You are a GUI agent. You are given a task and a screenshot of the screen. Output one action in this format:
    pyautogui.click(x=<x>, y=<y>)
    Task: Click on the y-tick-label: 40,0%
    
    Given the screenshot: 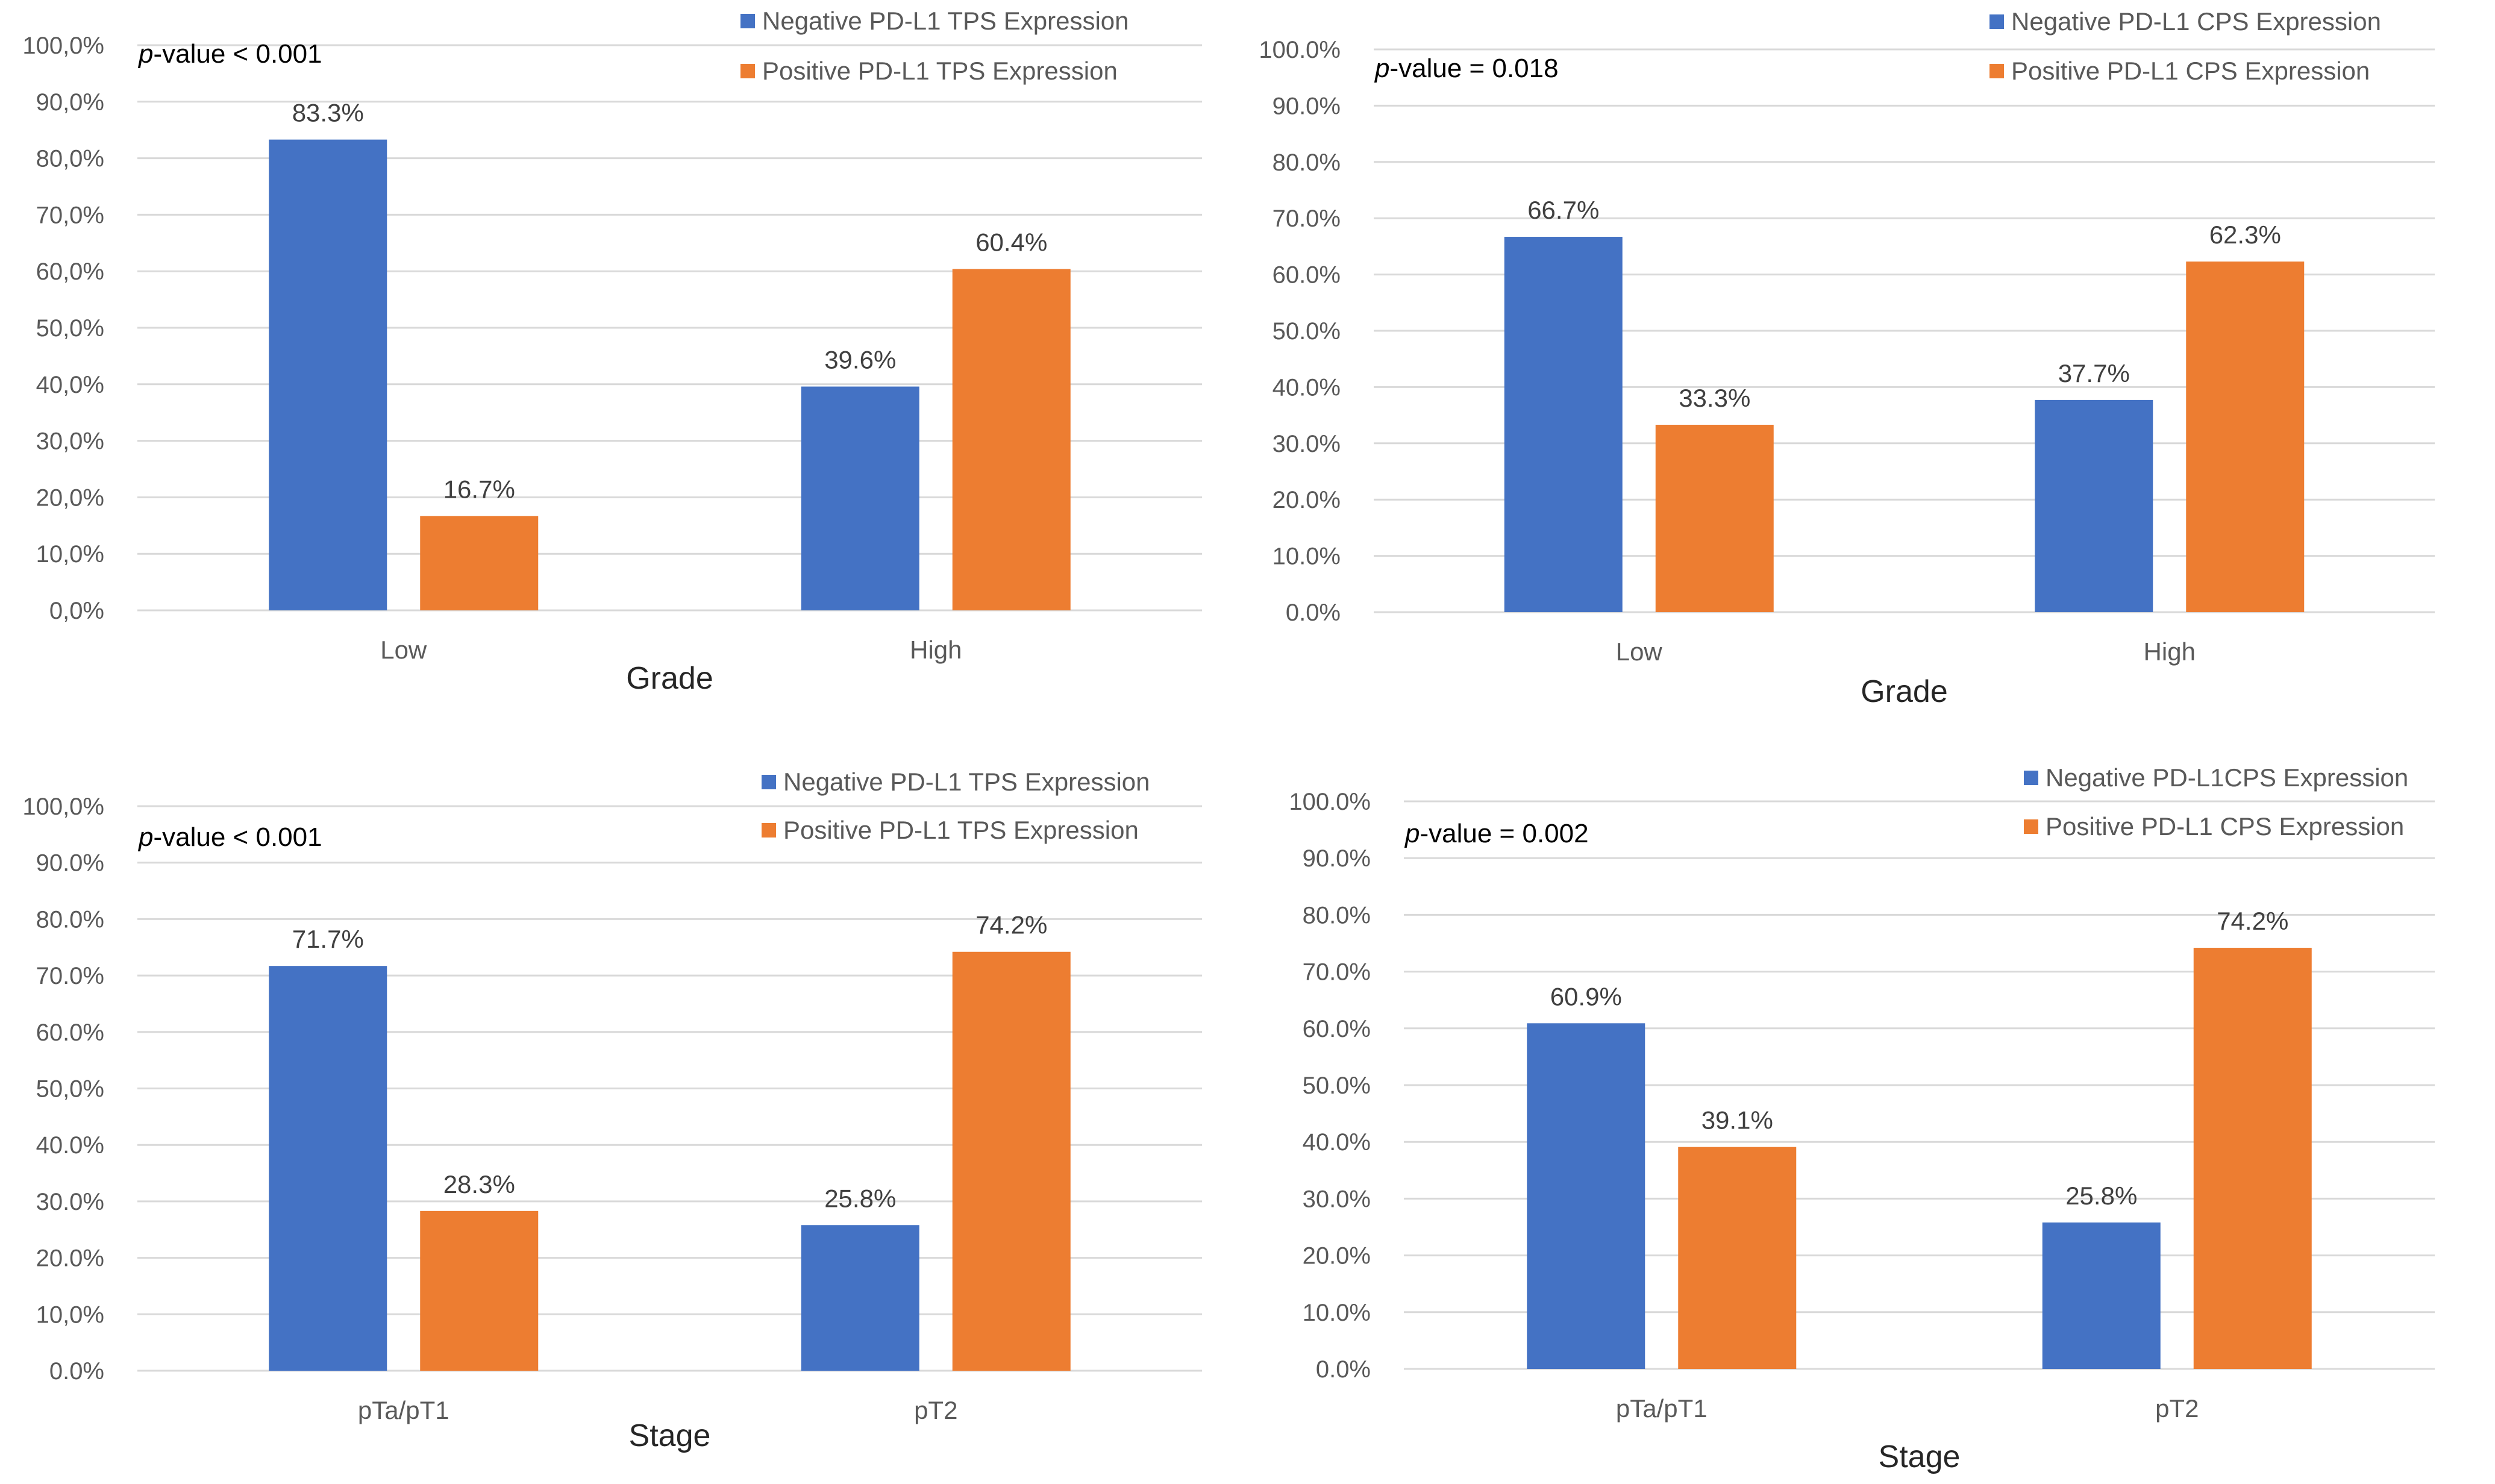 What is the action you would take?
    pyautogui.click(x=70, y=385)
    